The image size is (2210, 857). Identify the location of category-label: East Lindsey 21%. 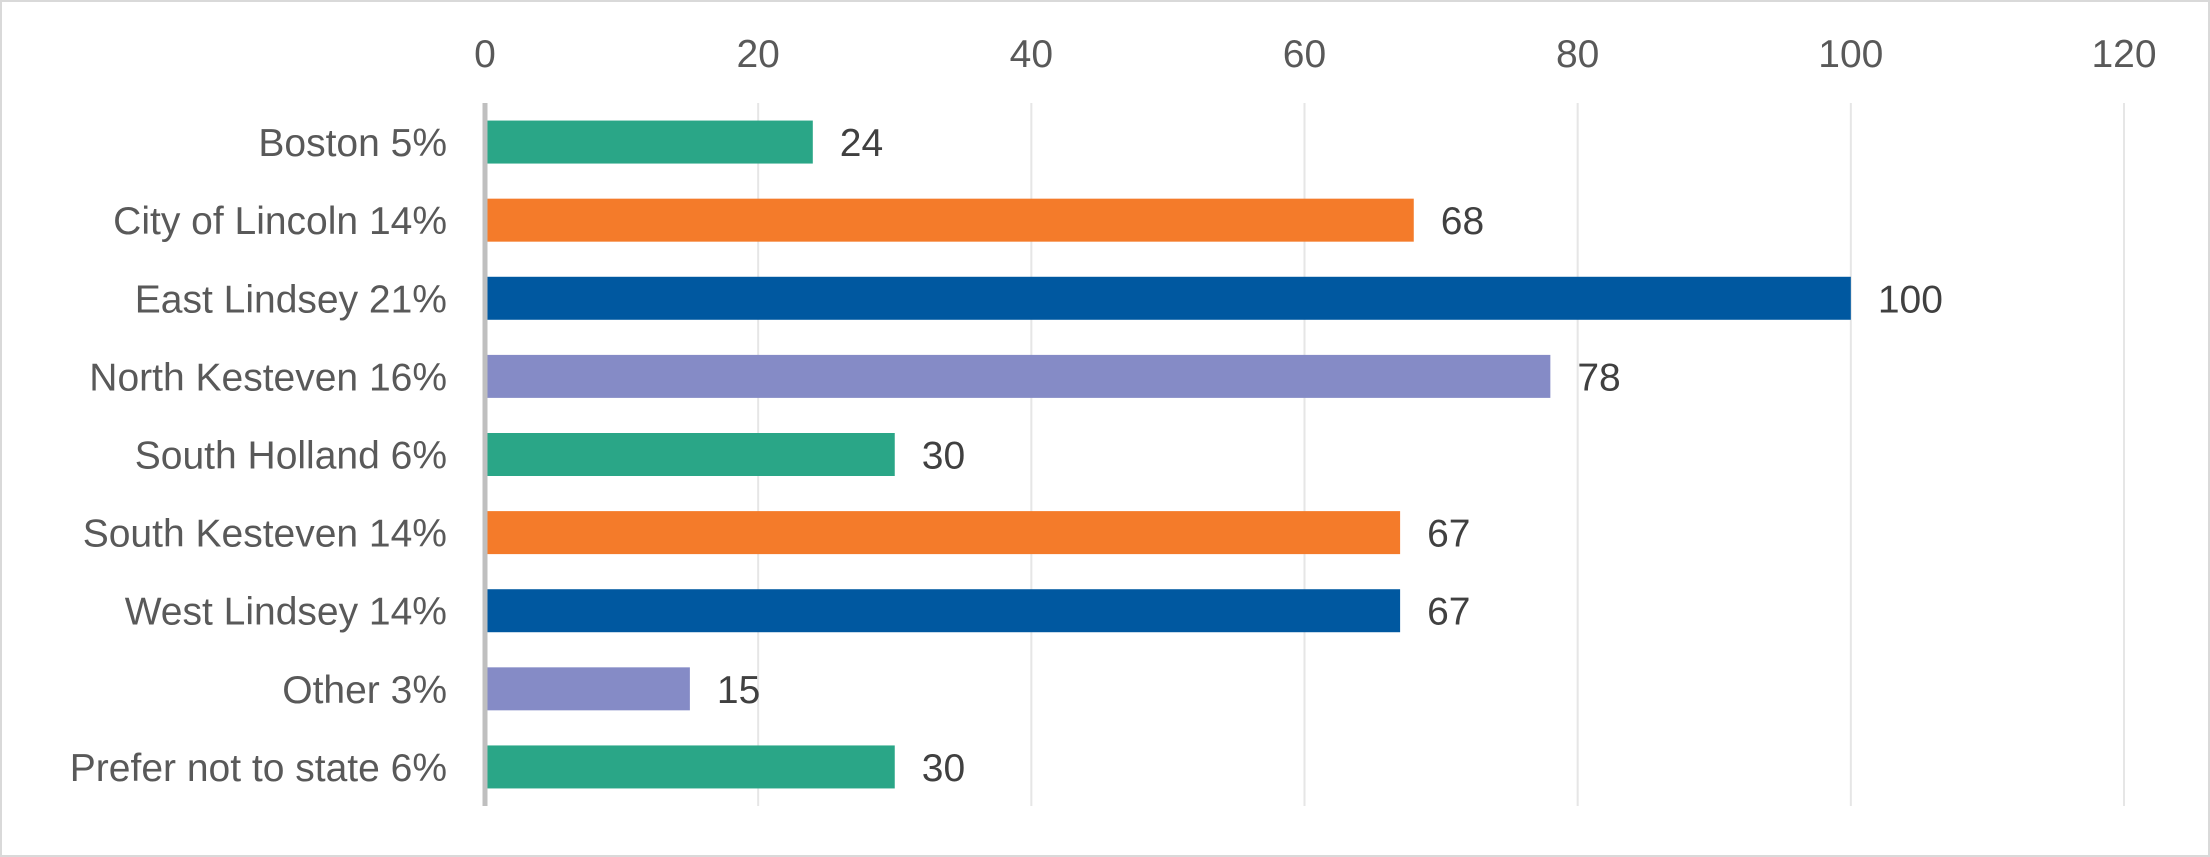
(291, 299).